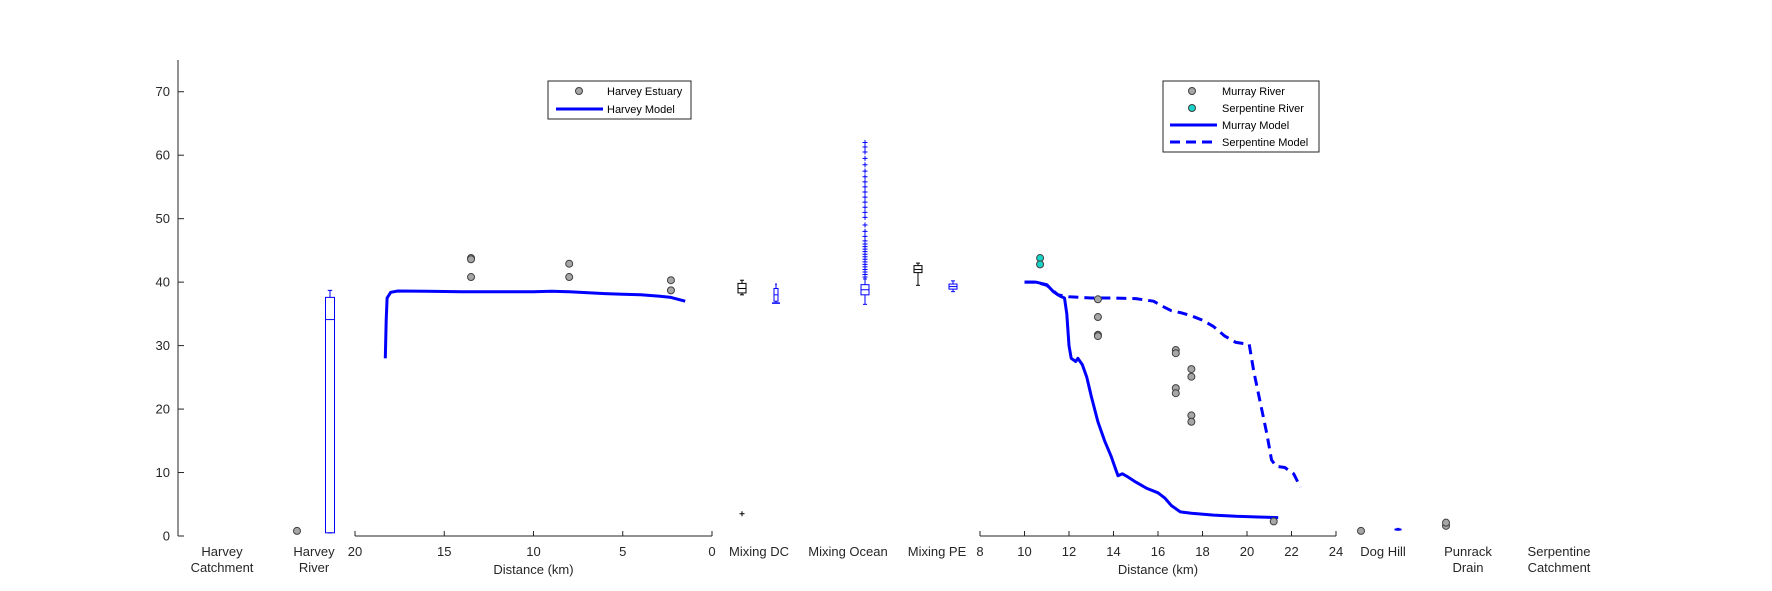 Image resolution: width=1772 pixels, height=591 pixels. What do you see at coordinates (1192, 91) in the screenshot?
I see `legend-marker-murray-river` at bounding box center [1192, 91].